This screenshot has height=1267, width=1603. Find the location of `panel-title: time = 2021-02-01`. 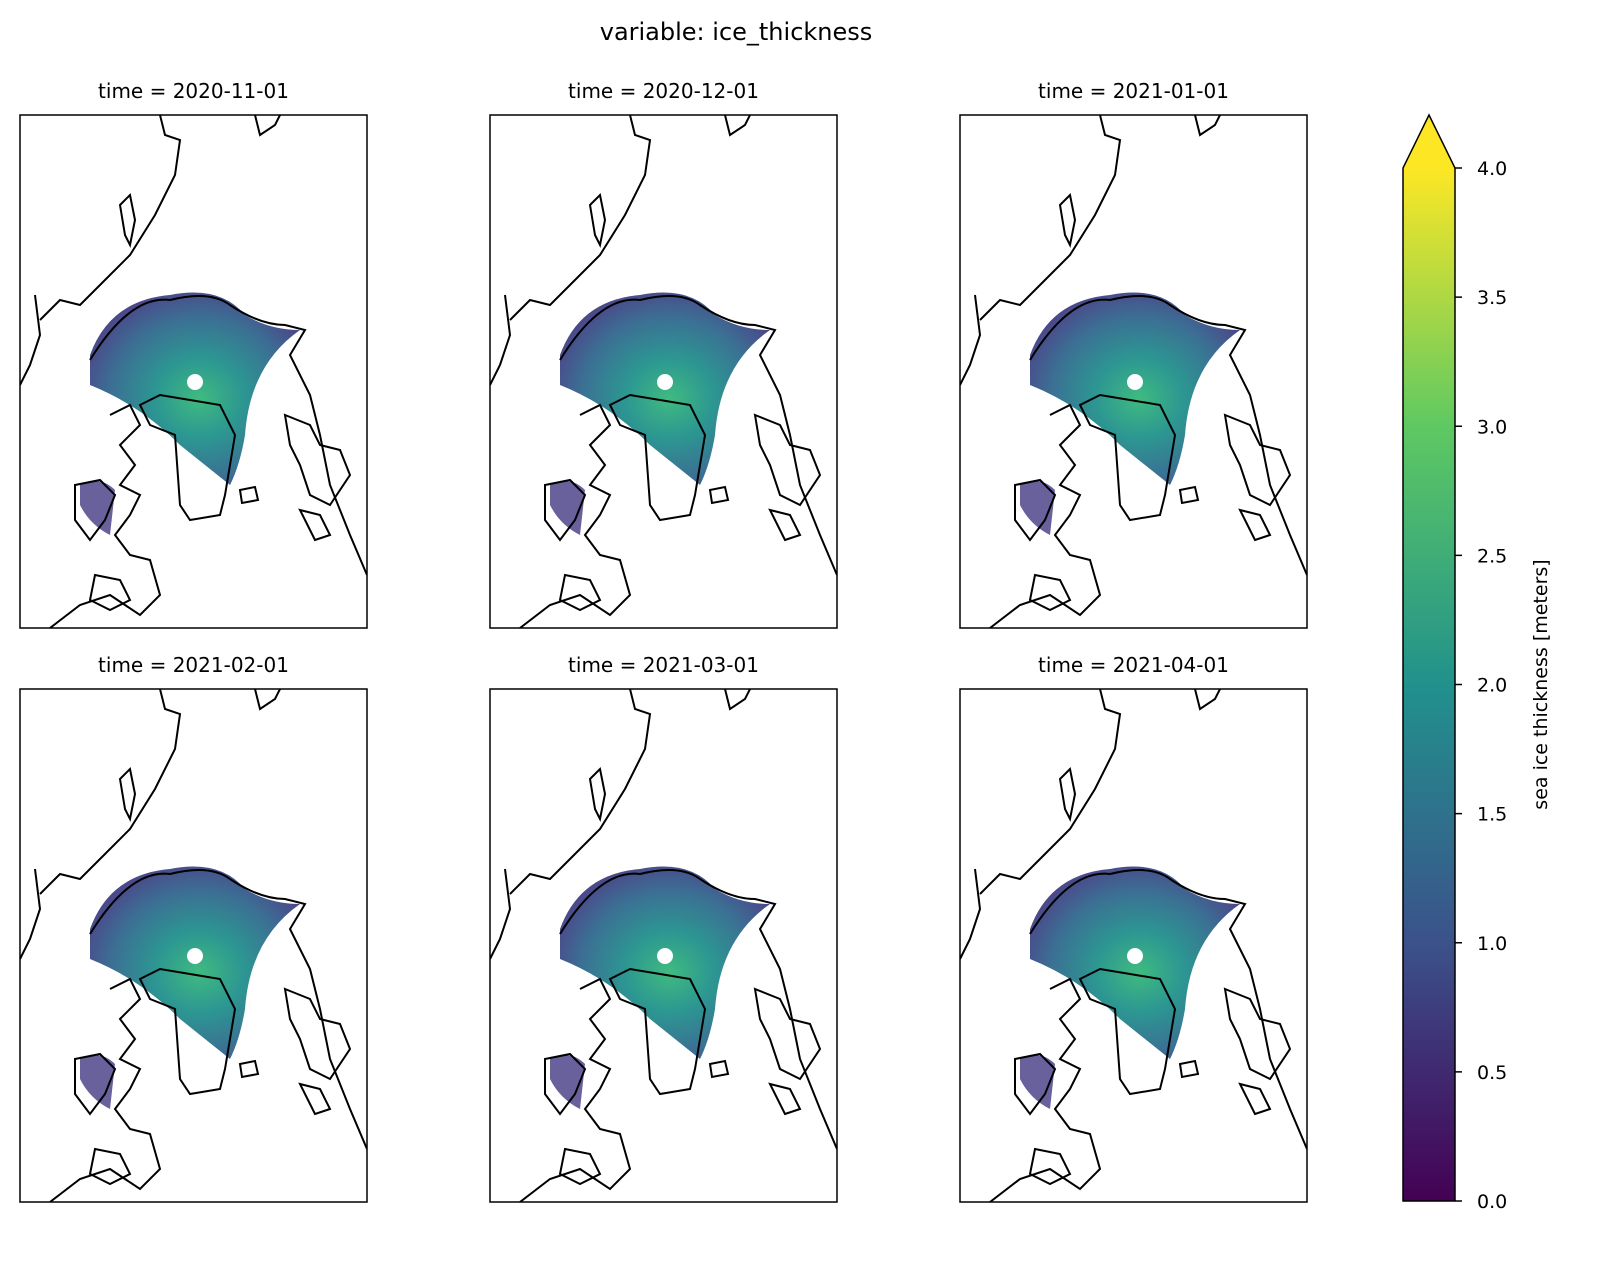

panel-title: time = 2021-02-01 is located at coordinates (193, 665).